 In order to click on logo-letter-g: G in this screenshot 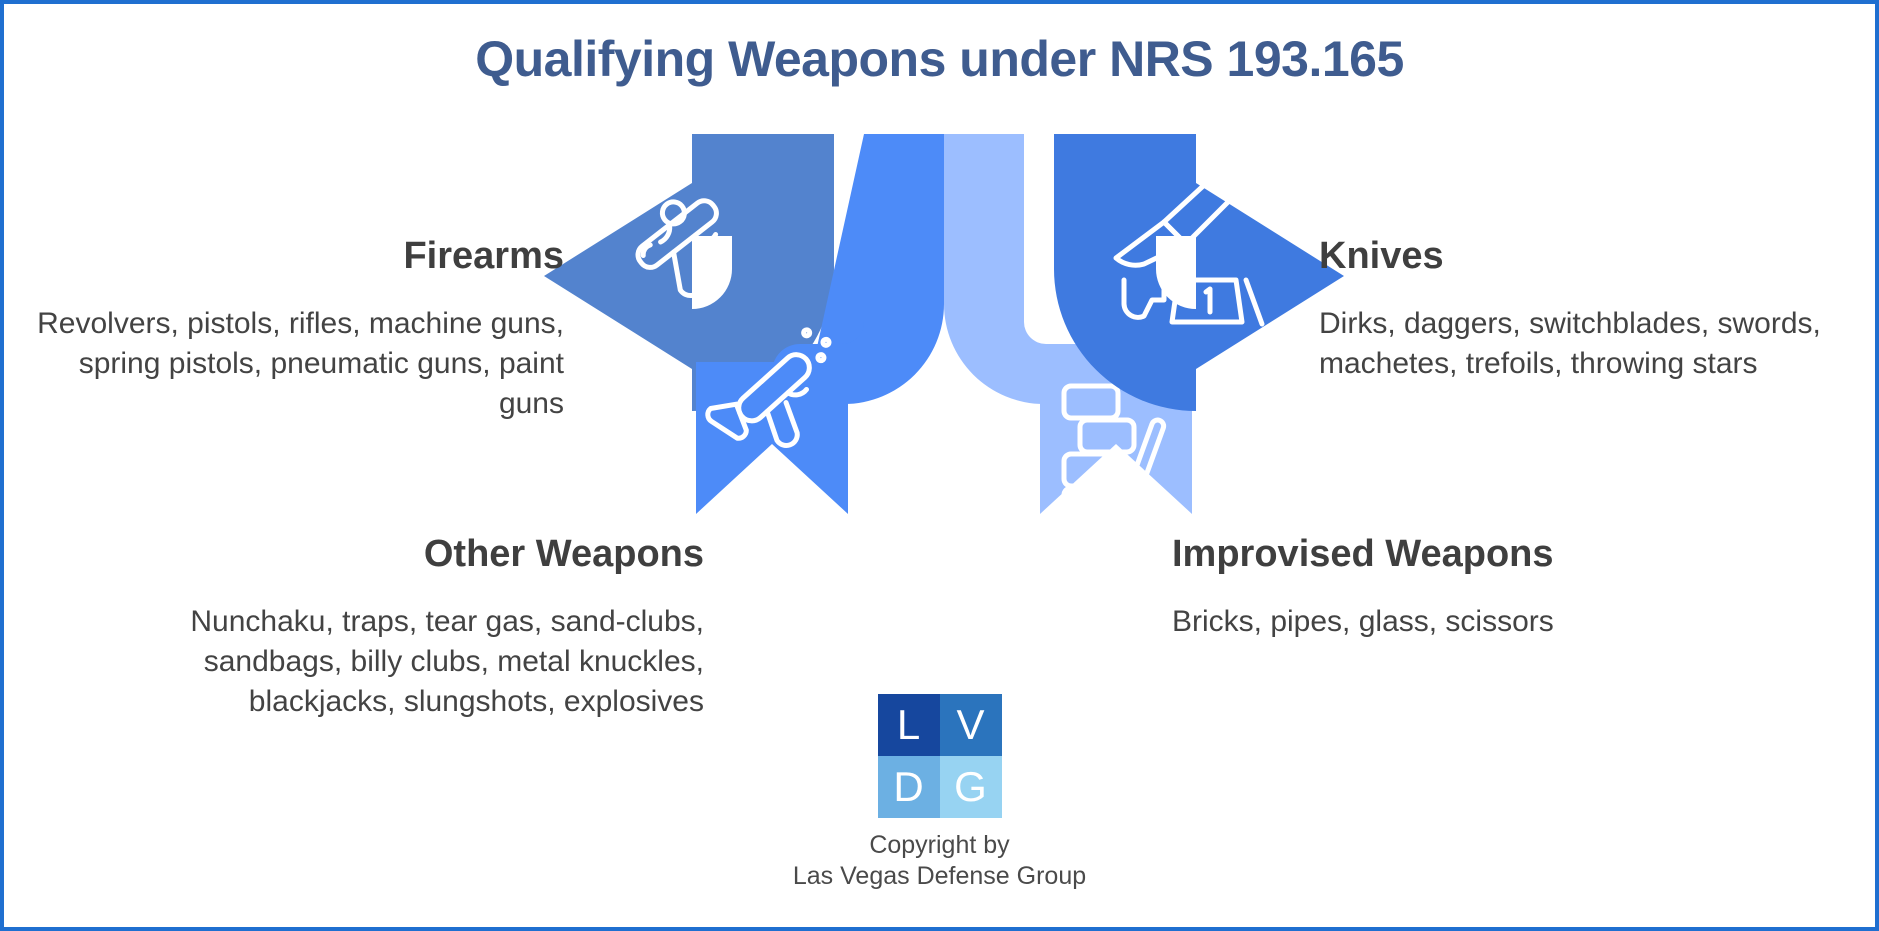, I will do `click(970, 787)`.